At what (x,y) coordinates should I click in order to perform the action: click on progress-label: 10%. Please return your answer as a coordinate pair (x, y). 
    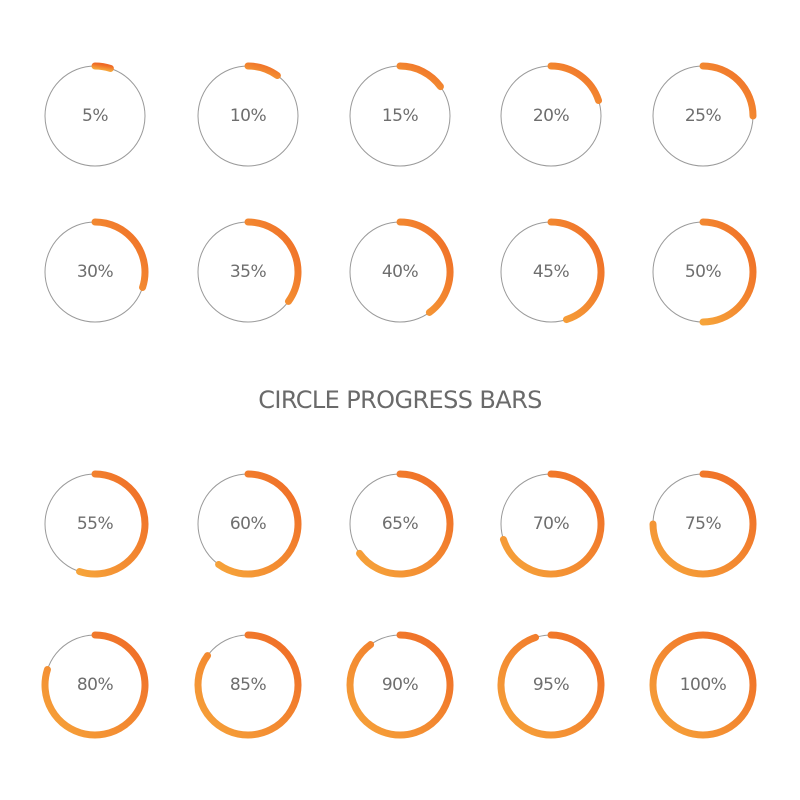
    Looking at the image, I should click on (248, 116).